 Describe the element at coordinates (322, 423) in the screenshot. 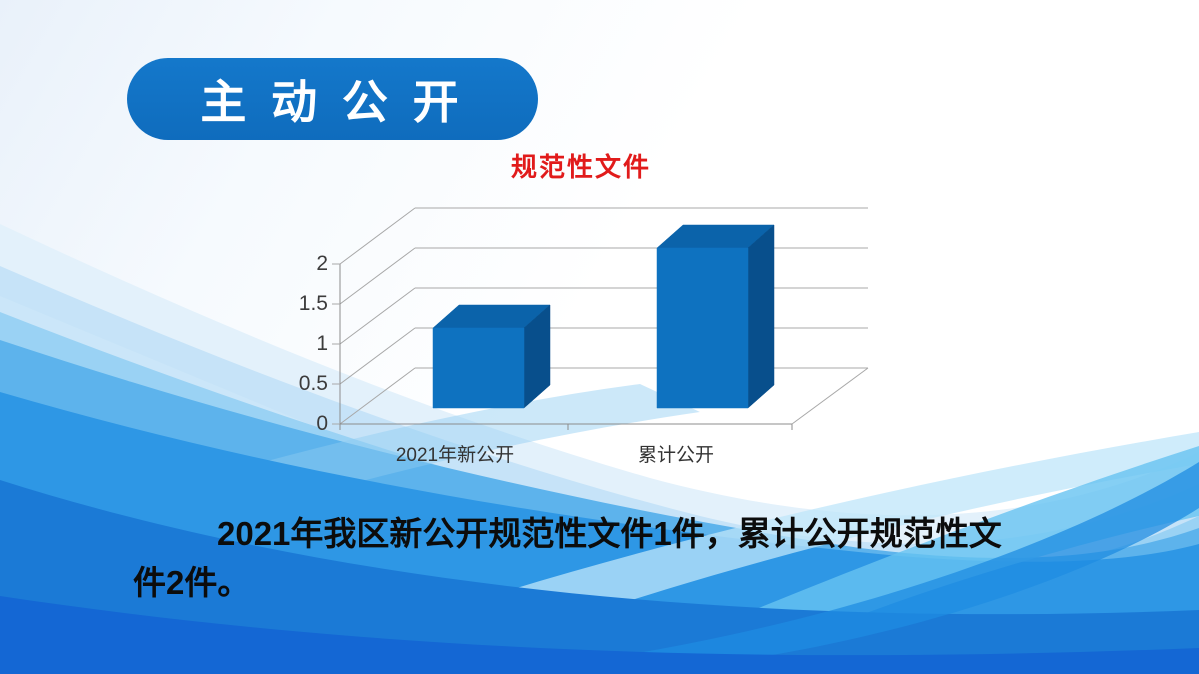

I see `y-axis-tick: 0` at that location.